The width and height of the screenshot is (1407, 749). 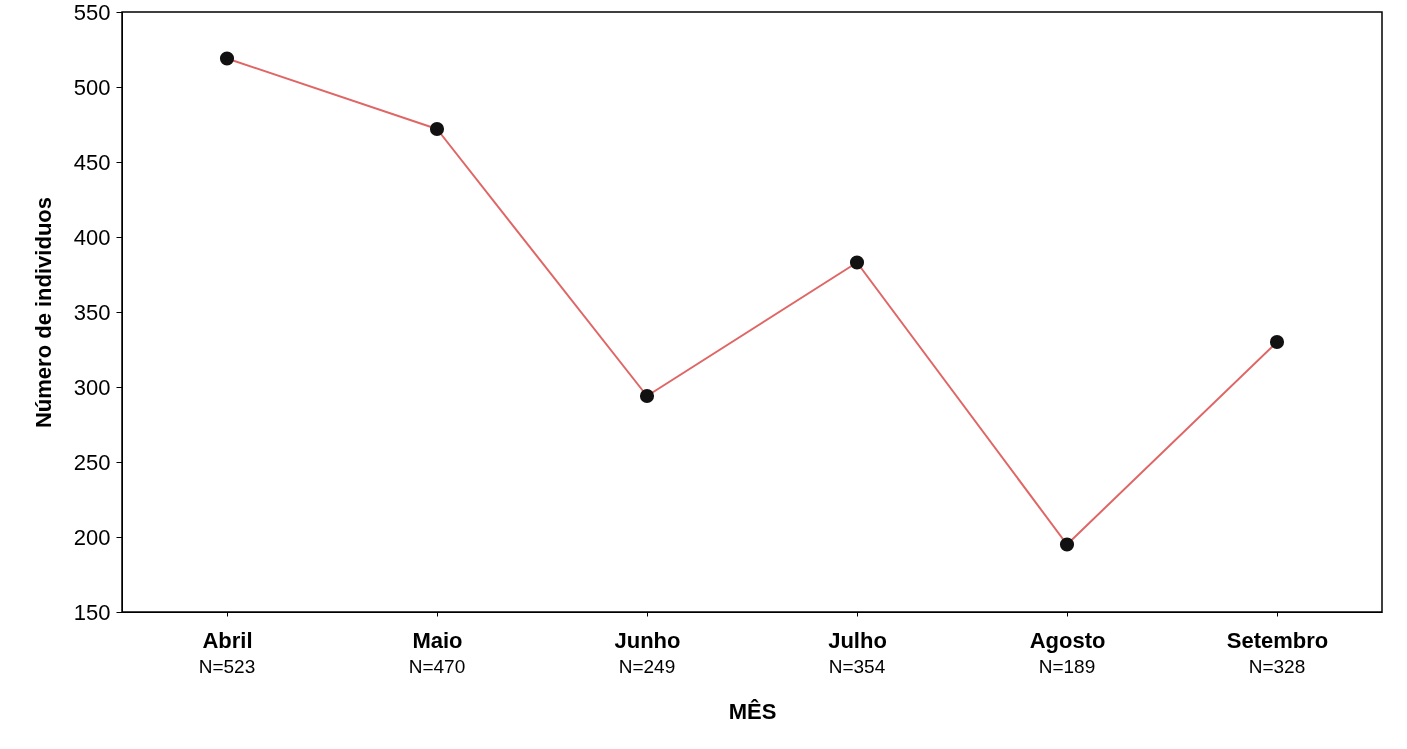 What do you see at coordinates (1277, 640) in the screenshot?
I see `x-tick-label: Setembro` at bounding box center [1277, 640].